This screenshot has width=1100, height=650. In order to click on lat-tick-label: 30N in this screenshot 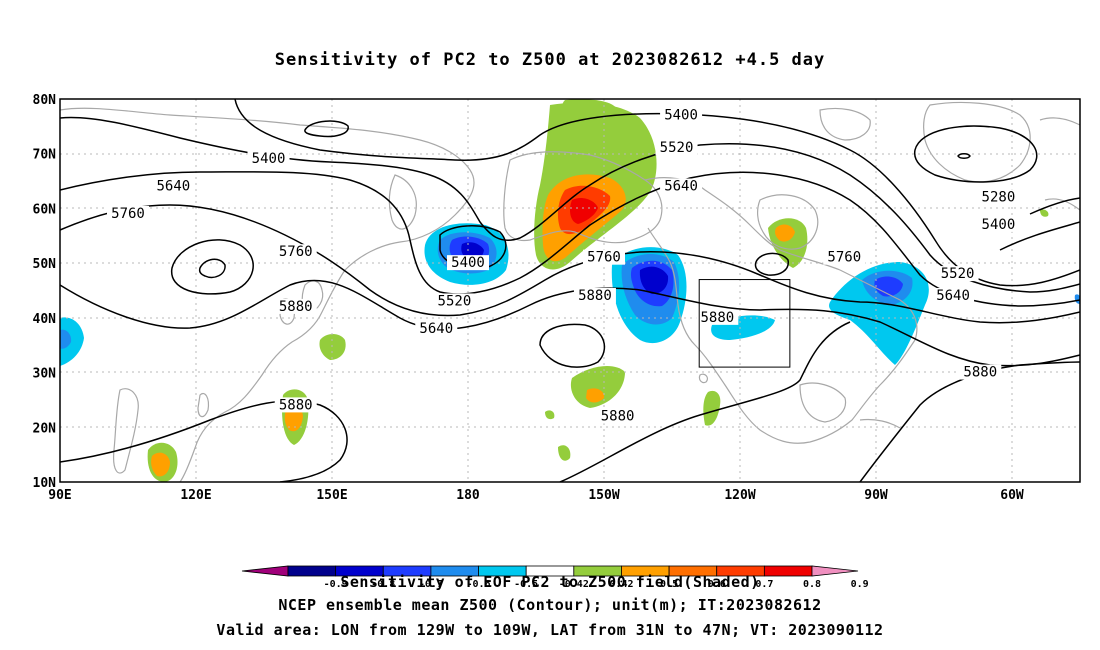, I will do `click(45, 374)`.